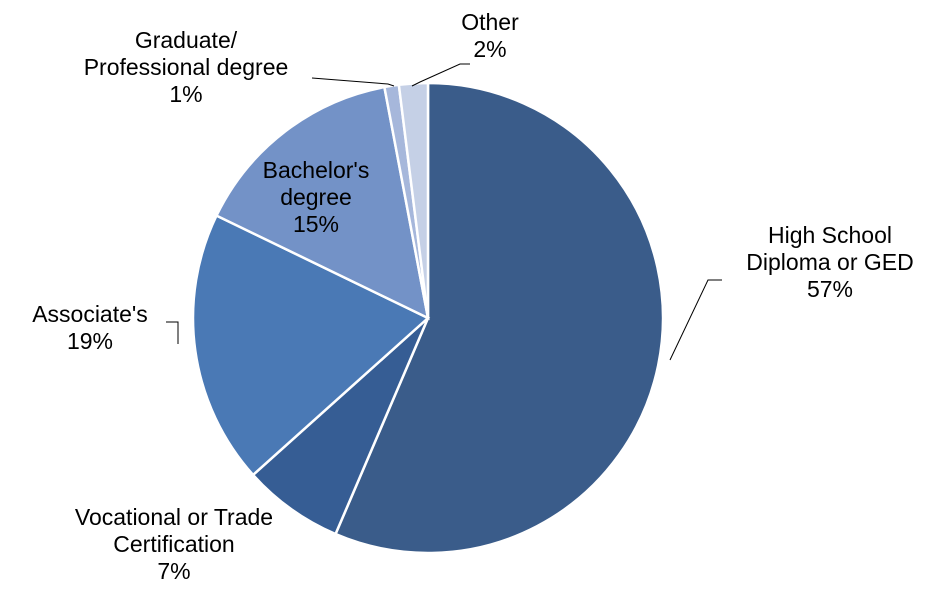  What do you see at coordinates (695, 320) in the screenshot?
I see `leader-line-high-school-diploma-or-ged` at bounding box center [695, 320].